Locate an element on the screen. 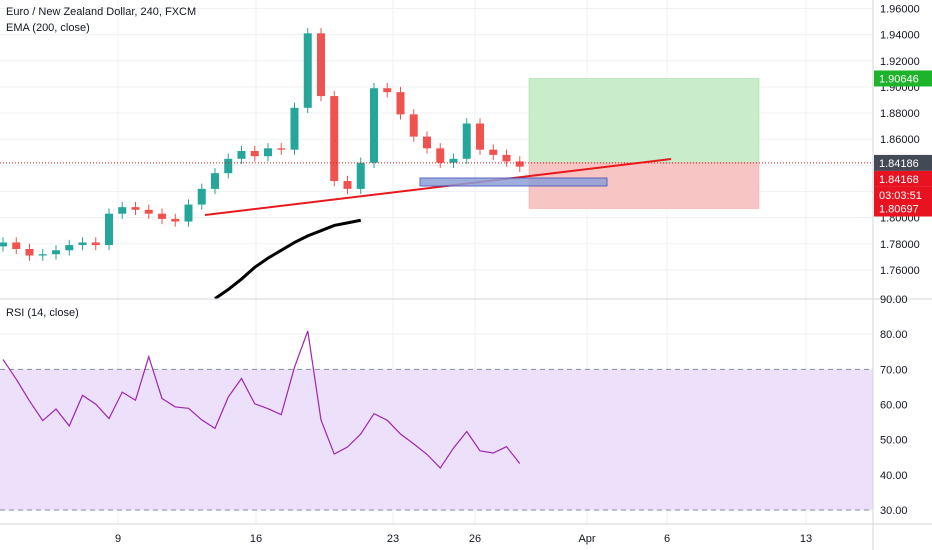 The width and height of the screenshot is (932, 550). current-price-tag-bg is located at coordinates (903, 162).